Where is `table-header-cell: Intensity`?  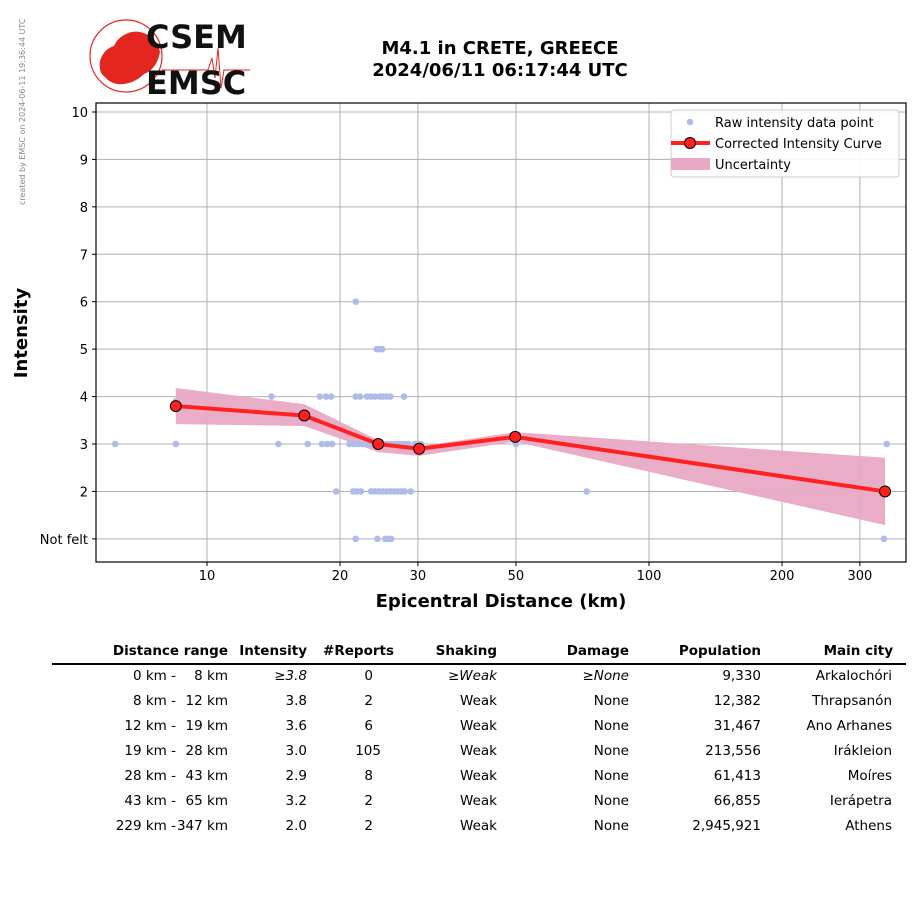
table-header-cell: Intensity is located at coordinates (273, 651).